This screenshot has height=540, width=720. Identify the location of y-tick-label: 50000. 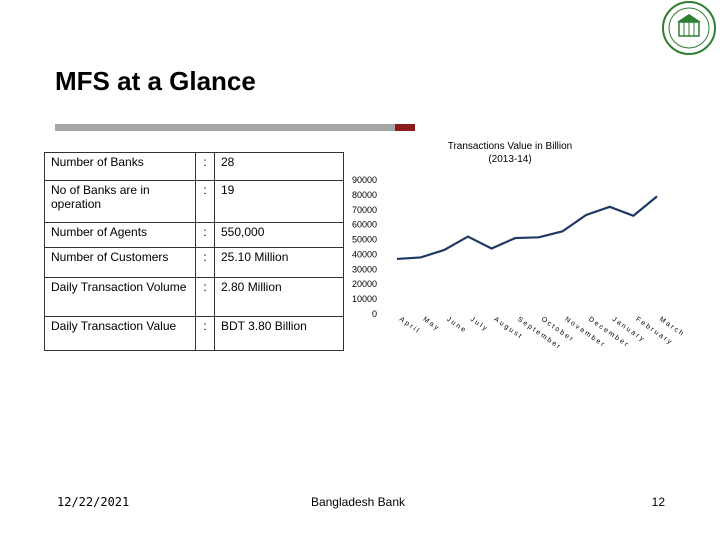
(364, 240).